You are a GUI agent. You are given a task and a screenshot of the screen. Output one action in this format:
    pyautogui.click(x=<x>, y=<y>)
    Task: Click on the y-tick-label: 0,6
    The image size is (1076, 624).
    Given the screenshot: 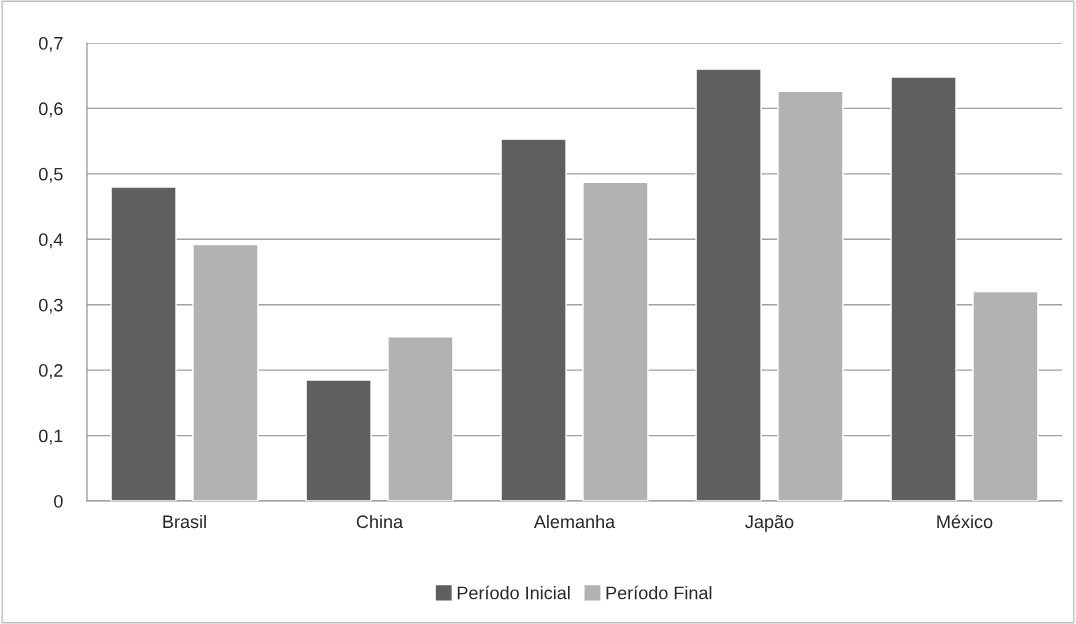 What is the action you would take?
    pyautogui.click(x=51, y=110)
    